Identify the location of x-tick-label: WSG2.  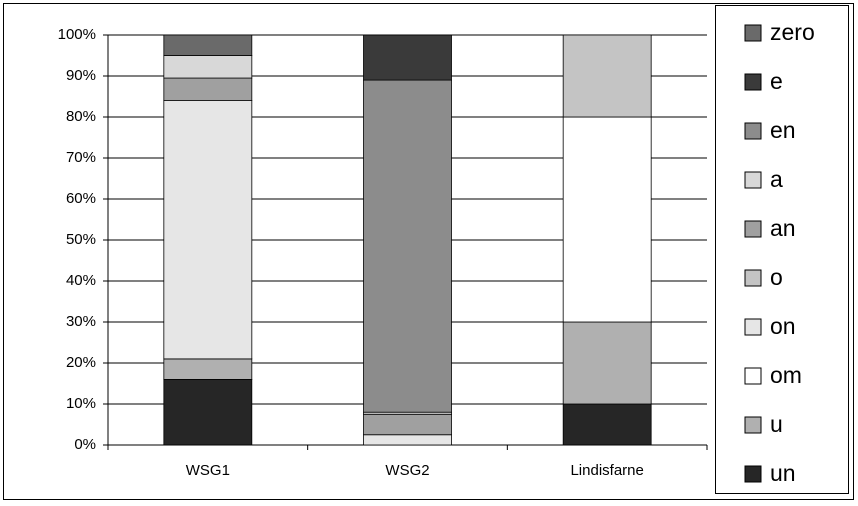
(407, 470).